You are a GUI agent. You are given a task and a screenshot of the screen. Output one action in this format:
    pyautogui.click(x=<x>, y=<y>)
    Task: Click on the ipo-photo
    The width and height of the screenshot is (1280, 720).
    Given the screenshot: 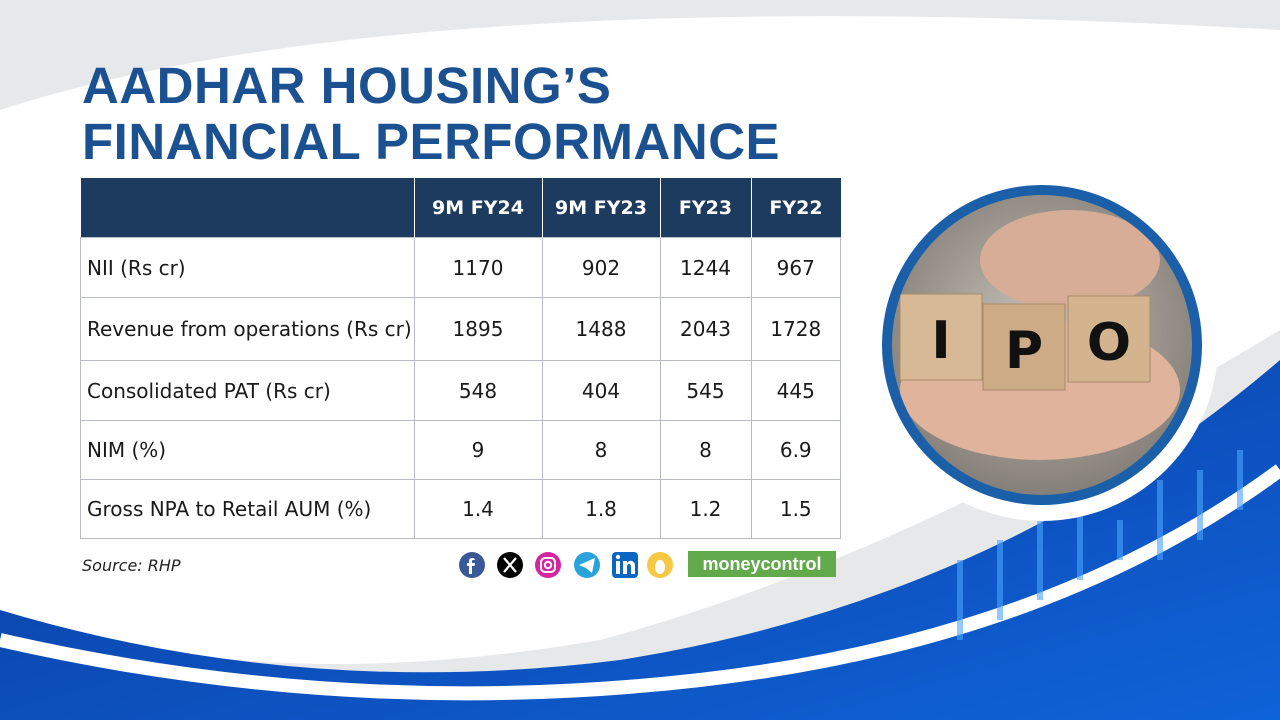 What is the action you would take?
    pyautogui.click(x=1042, y=345)
    